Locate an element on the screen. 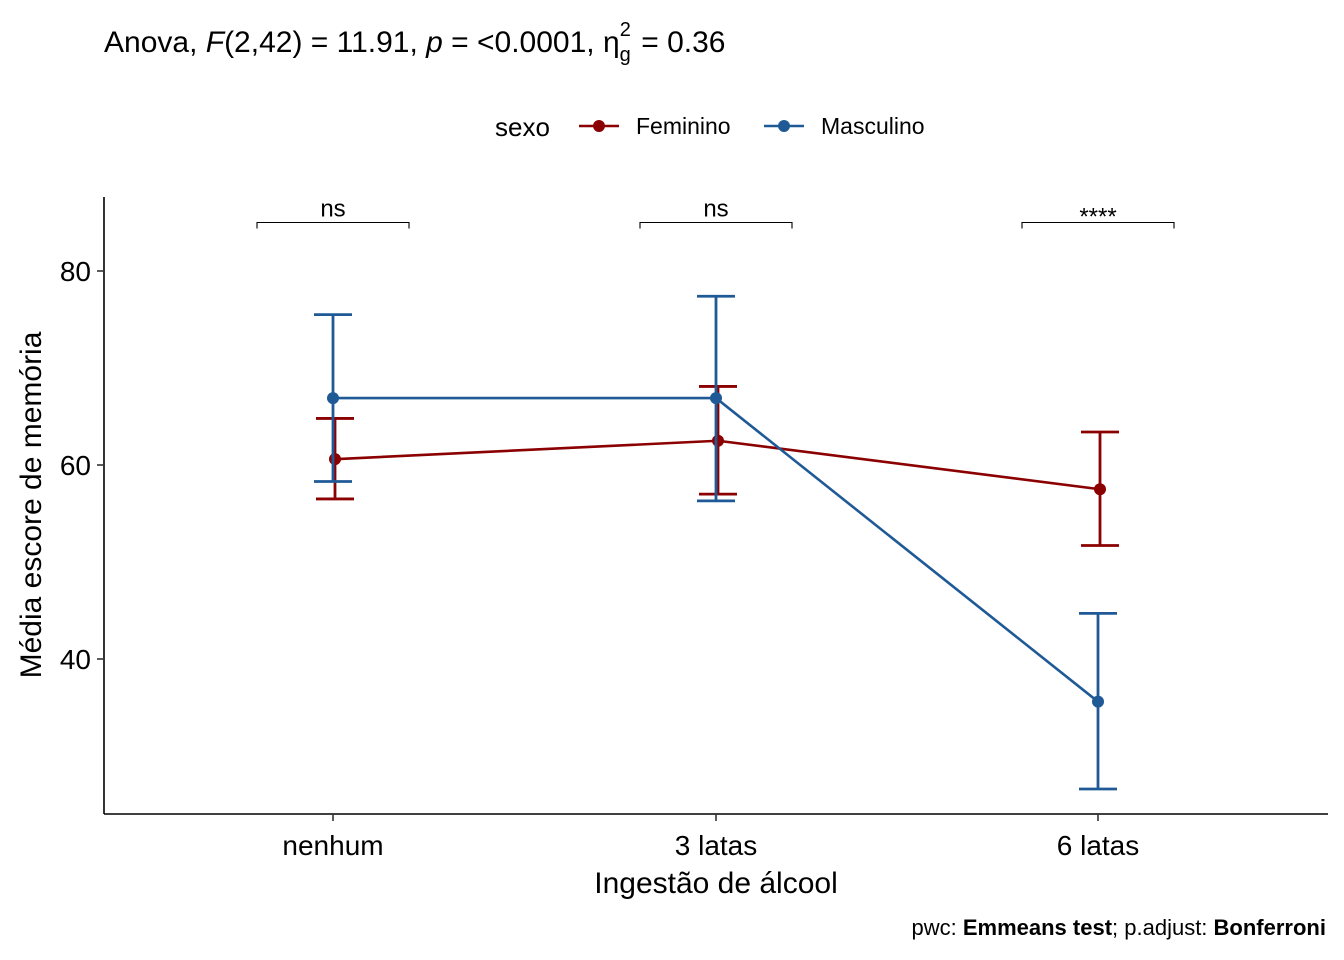  legend-label: Feminino is located at coordinates (683, 126).